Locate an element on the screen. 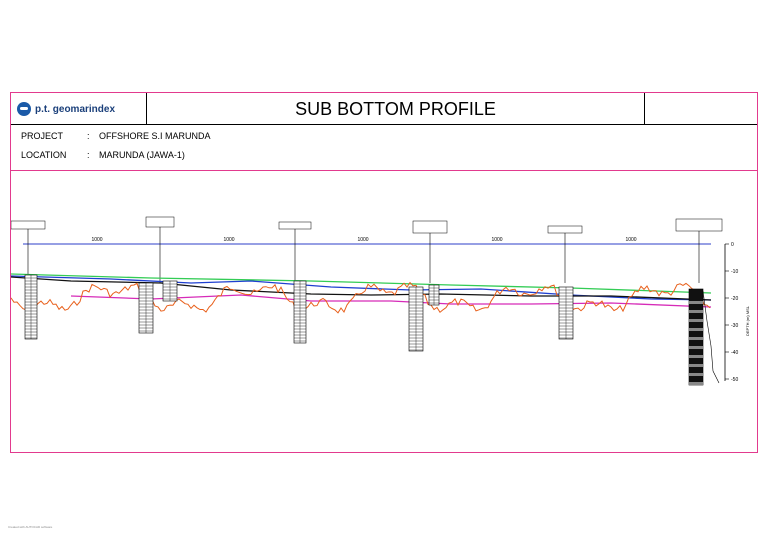 This screenshot has width=768, height=543. location-label: LOCATION is located at coordinates (44, 155).